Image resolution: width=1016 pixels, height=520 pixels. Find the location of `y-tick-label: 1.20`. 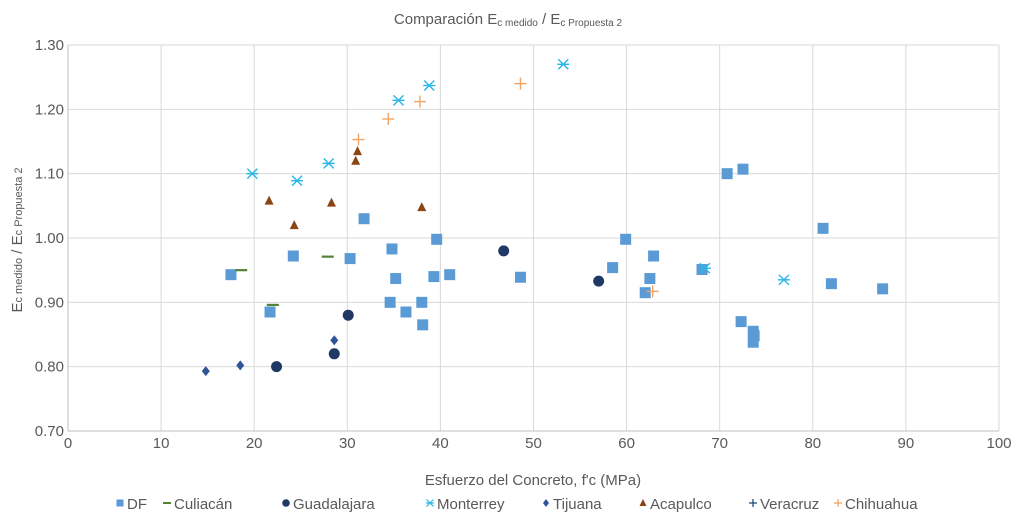

y-tick-label: 1.20 is located at coordinates (49, 109).